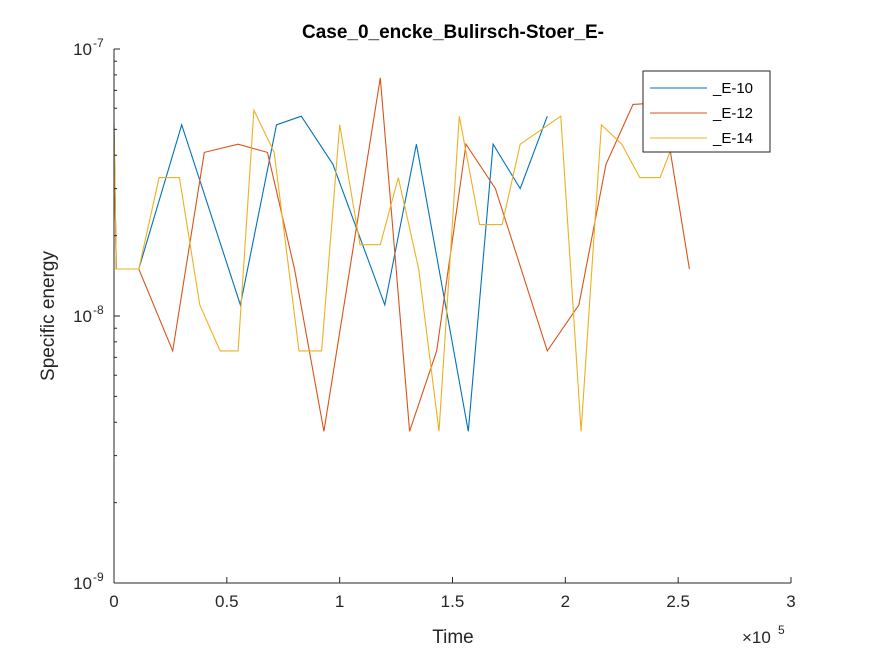 The height and width of the screenshot is (656, 875). I want to click on x-tick-label: 0.5, so click(227, 601).